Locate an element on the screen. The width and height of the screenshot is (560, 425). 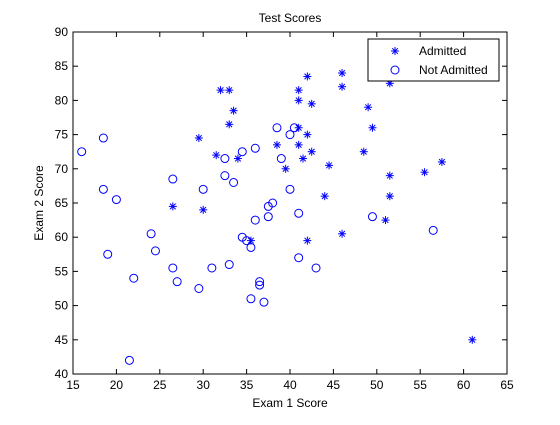
x-tick-label: 30 is located at coordinates (204, 385).